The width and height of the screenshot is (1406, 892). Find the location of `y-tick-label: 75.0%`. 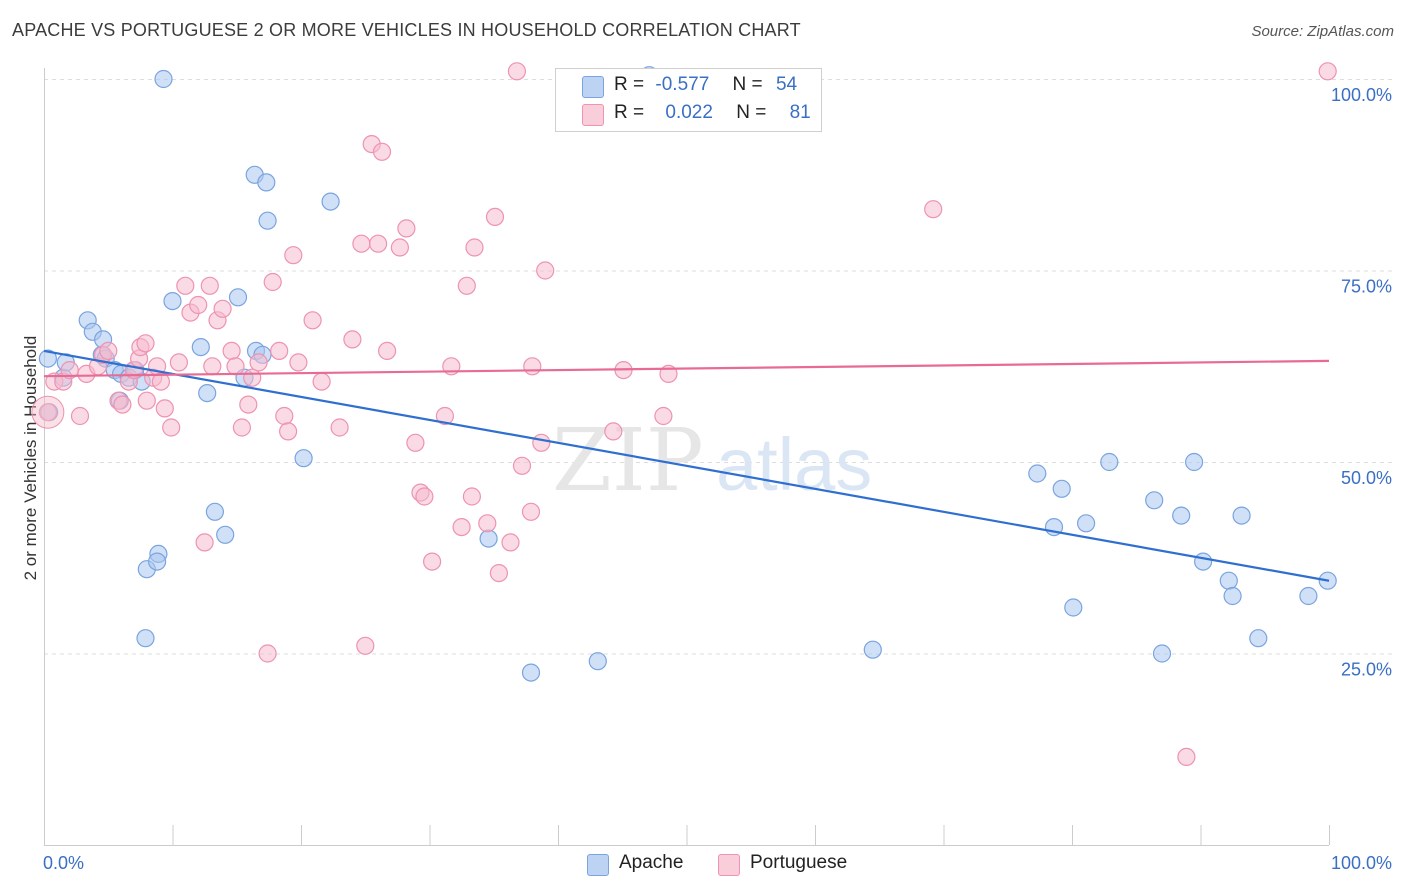

y-tick-label: 75.0% is located at coordinates (1366, 287).